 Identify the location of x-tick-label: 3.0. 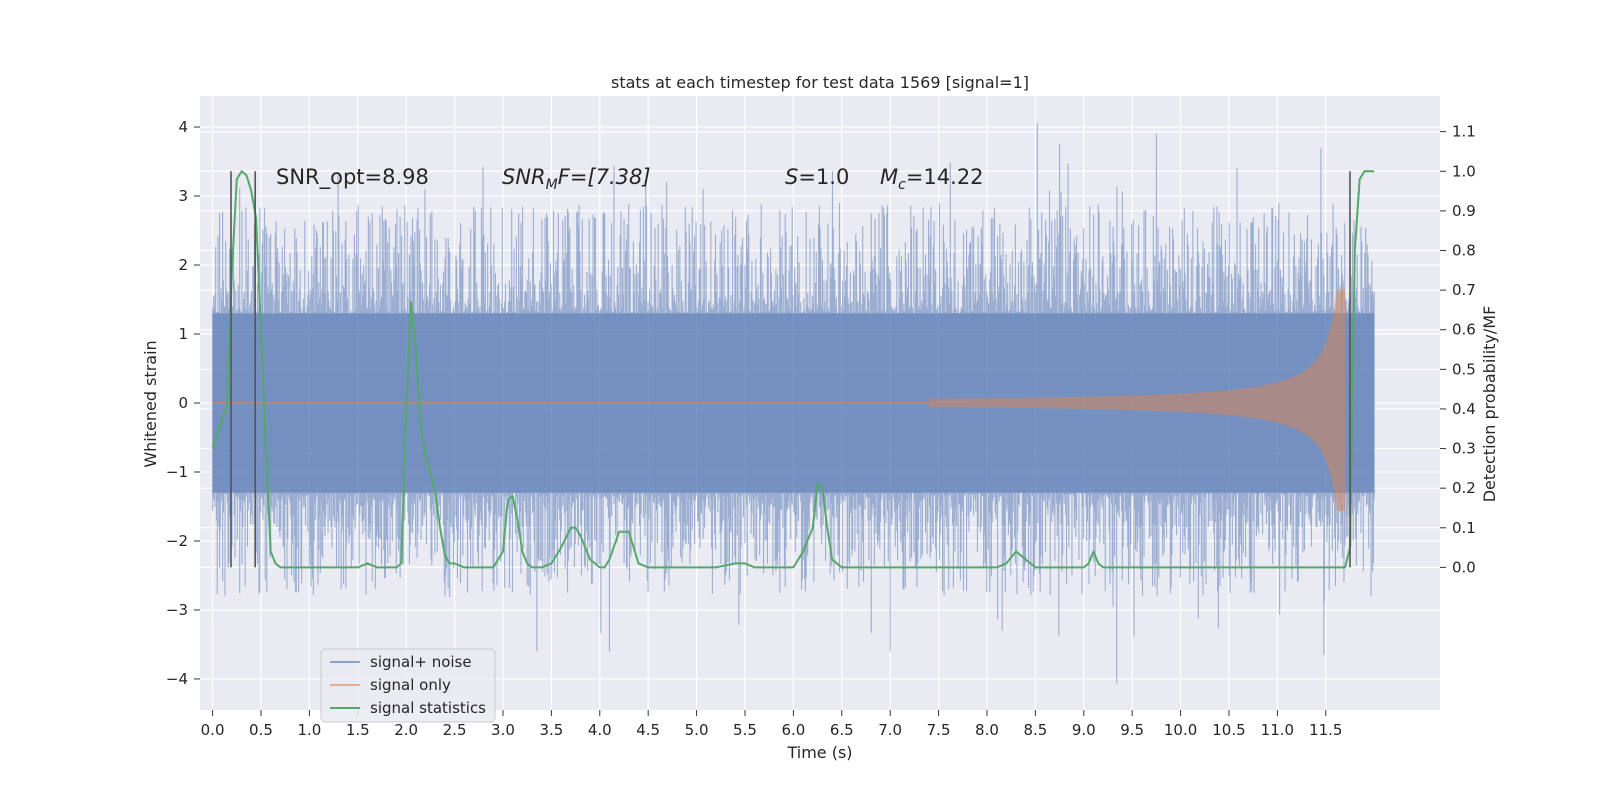
(503, 730).